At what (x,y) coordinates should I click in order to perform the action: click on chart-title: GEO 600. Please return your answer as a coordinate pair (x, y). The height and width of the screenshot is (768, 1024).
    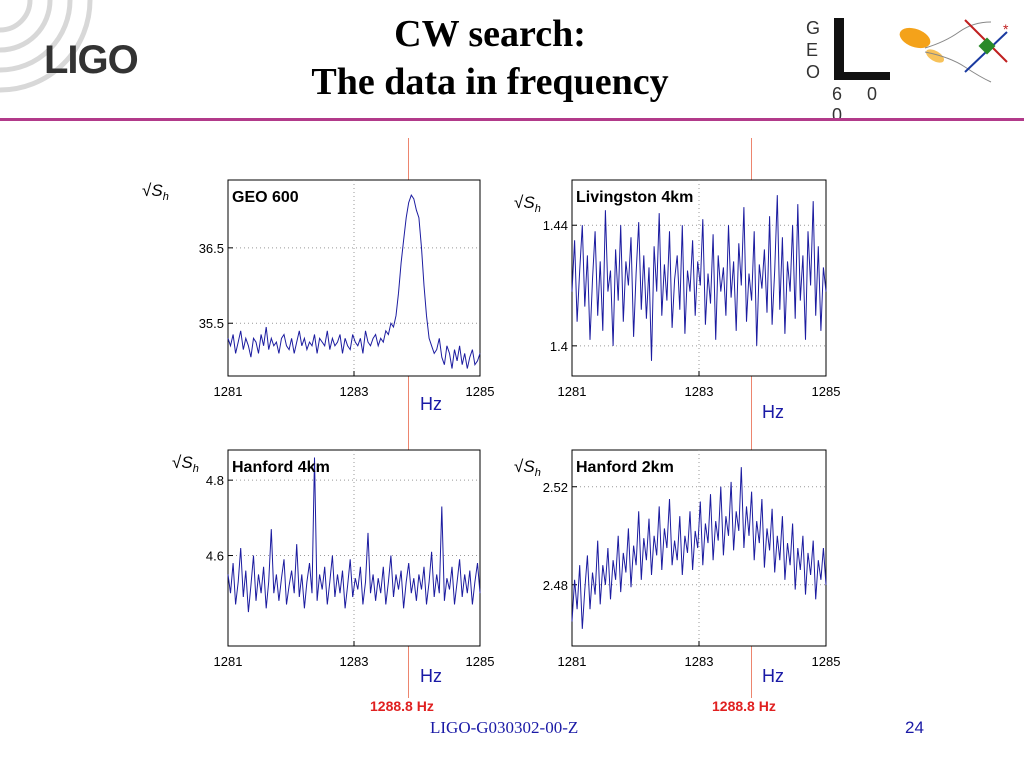
    Looking at the image, I should click on (265, 197).